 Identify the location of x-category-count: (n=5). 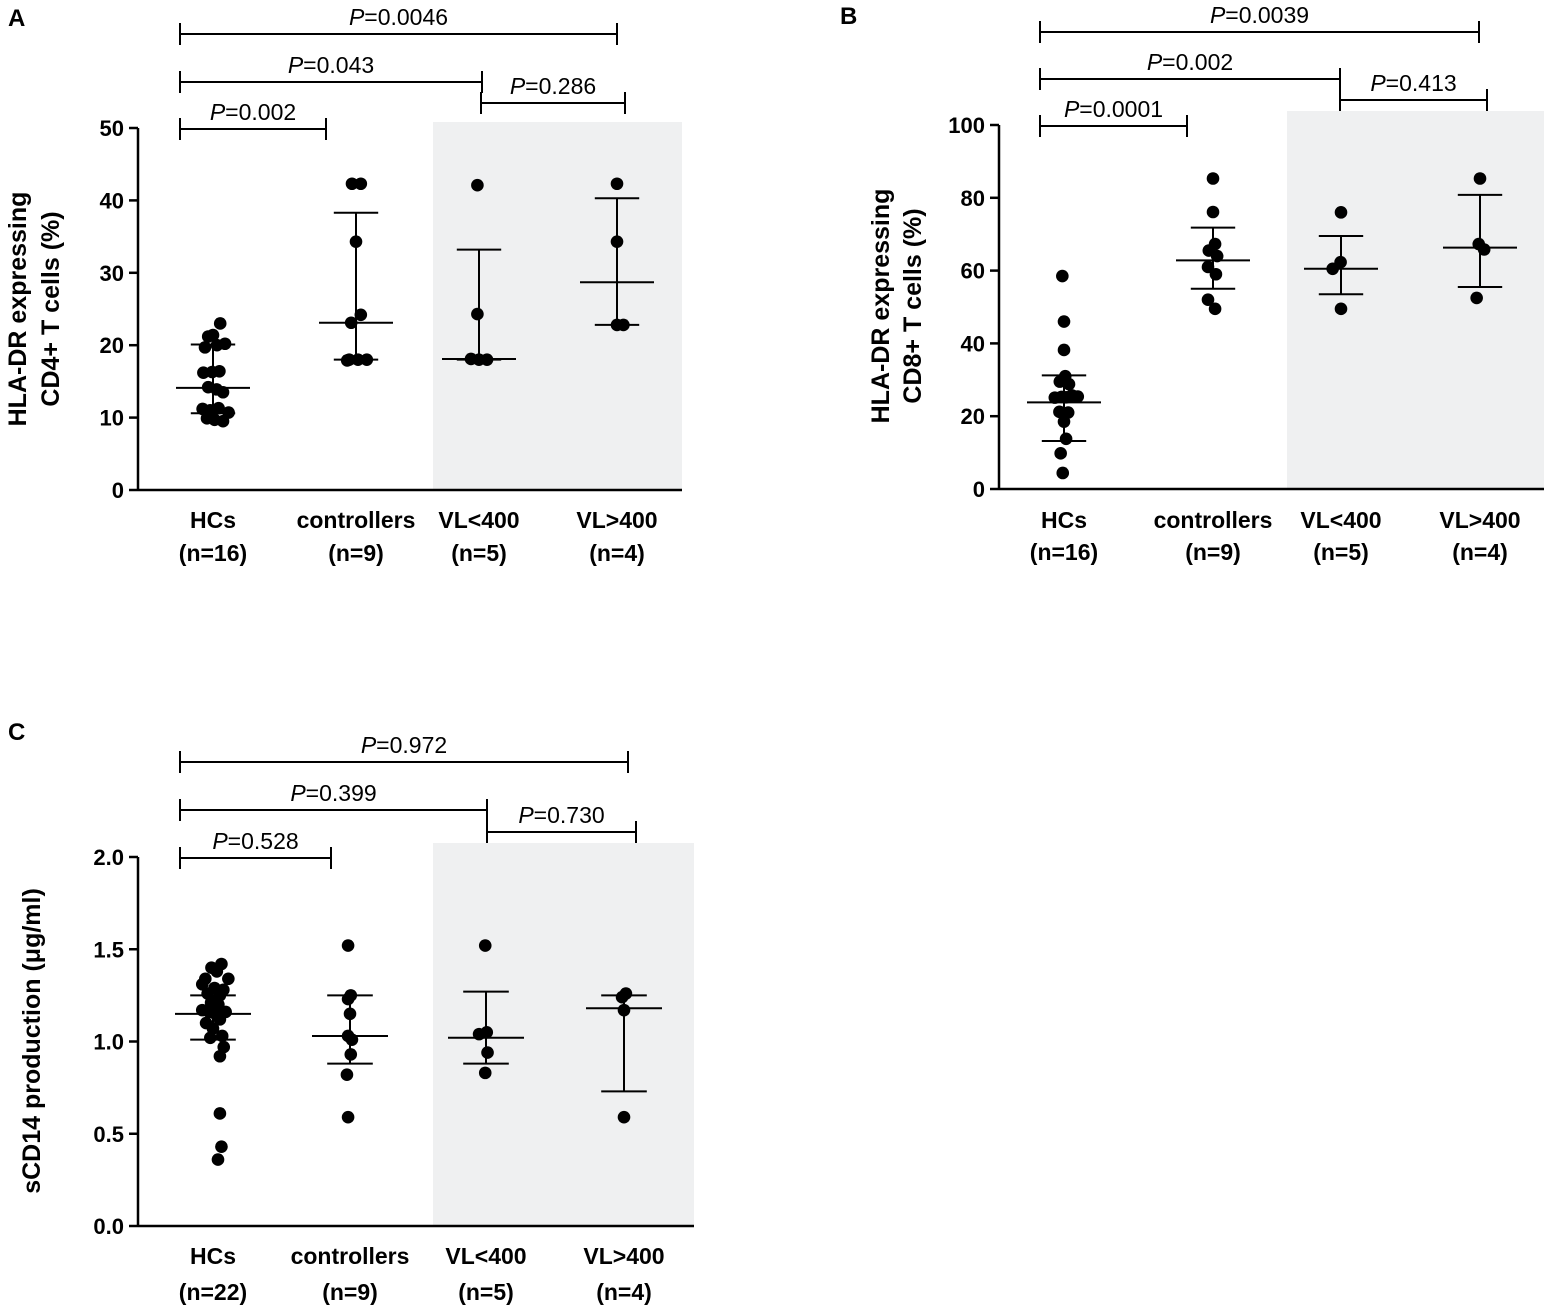
(479, 553).